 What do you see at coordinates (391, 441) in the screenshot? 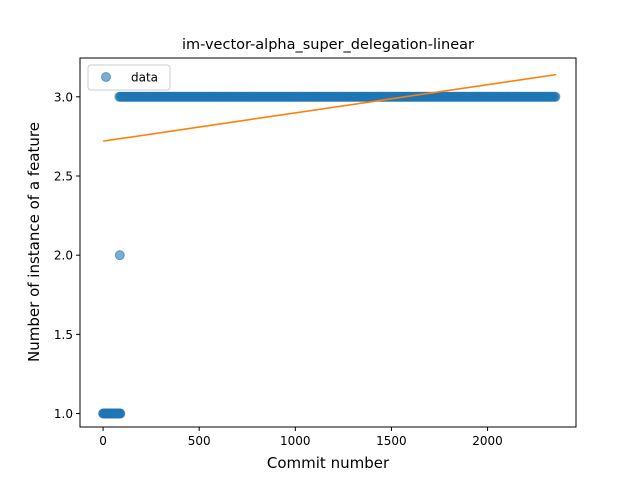
I see `x-tick-label: 1500` at bounding box center [391, 441].